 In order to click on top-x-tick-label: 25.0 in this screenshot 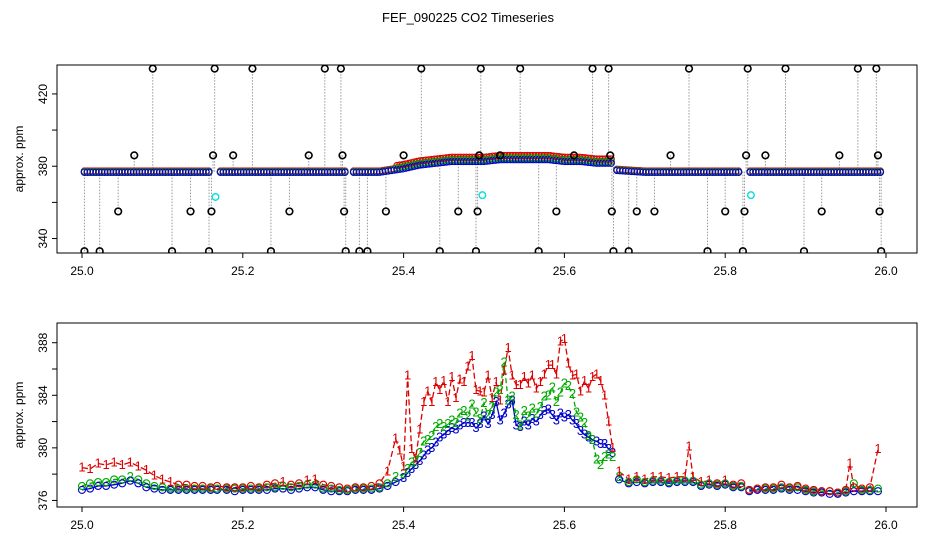, I will do `click(82, 271)`.